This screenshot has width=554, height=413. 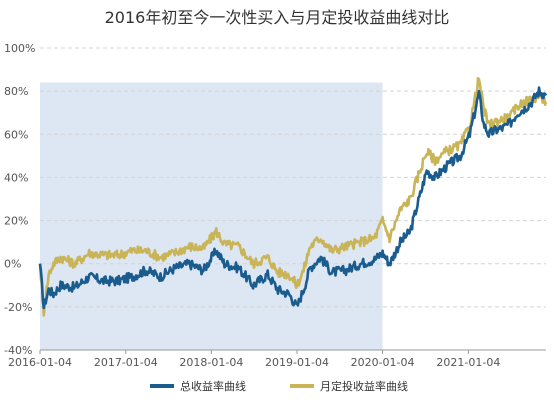 I want to click on legend-label: 月定投收益率曲线, so click(x=364, y=386).